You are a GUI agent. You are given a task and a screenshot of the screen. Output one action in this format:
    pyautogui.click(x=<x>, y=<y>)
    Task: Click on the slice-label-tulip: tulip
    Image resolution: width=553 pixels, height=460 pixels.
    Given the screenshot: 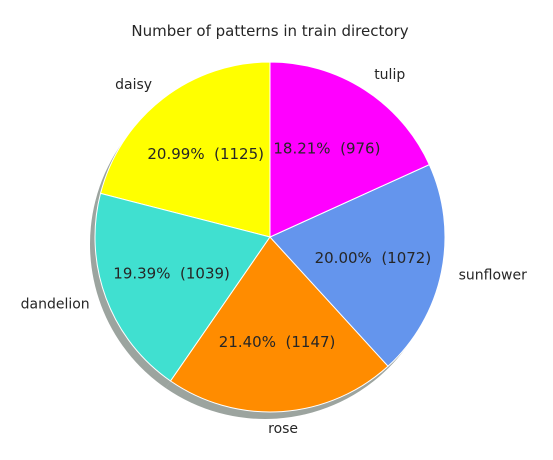 What is the action you would take?
    pyautogui.click(x=389, y=75)
    